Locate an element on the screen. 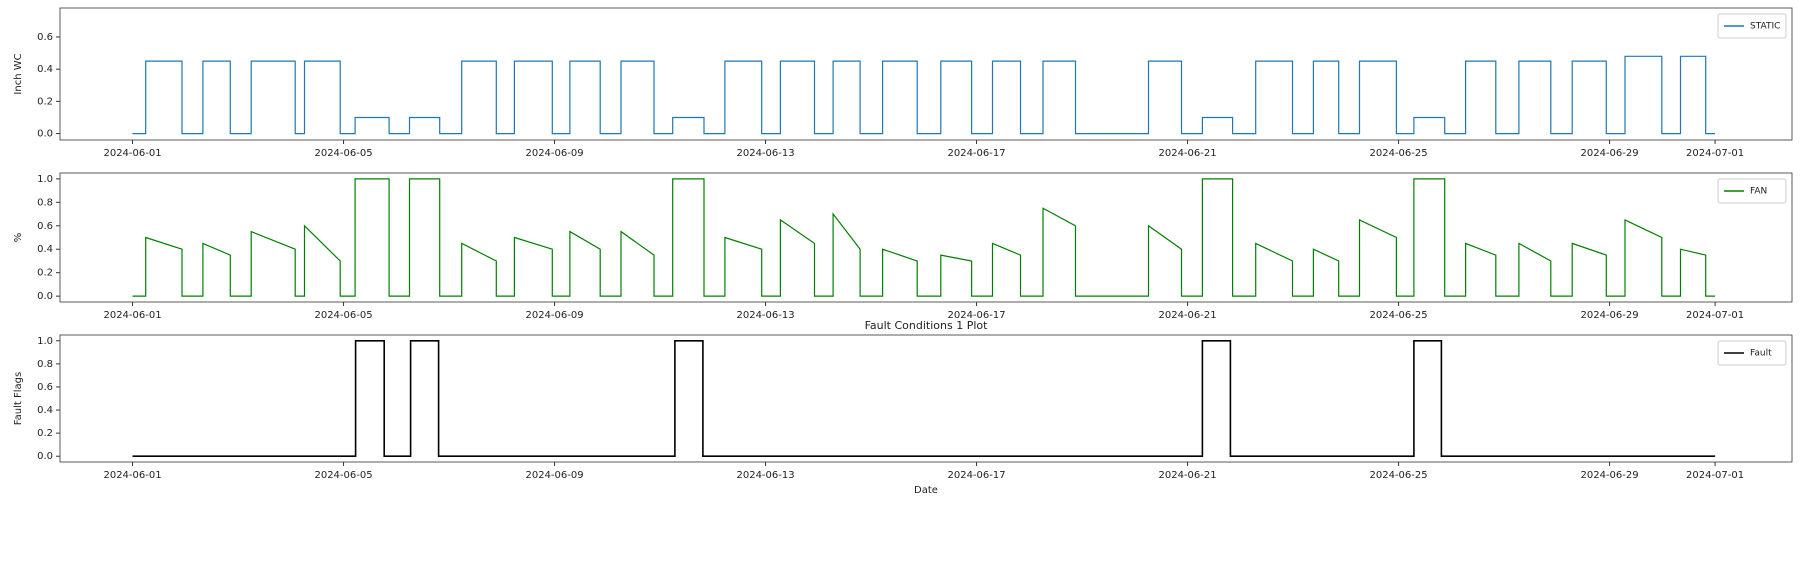  legend-label: Fault is located at coordinates (1761, 354).